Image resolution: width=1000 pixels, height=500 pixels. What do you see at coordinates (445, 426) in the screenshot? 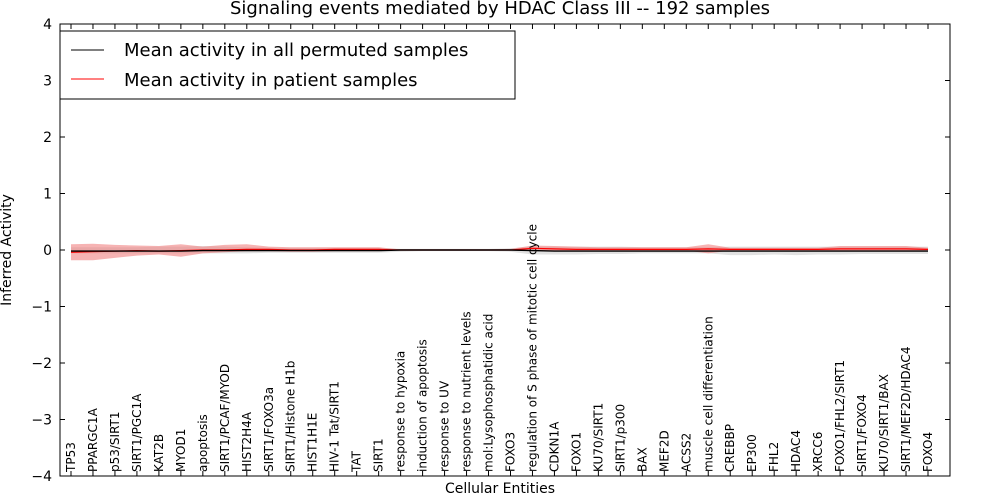
I see `category-label: response to UV` at bounding box center [445, 426].